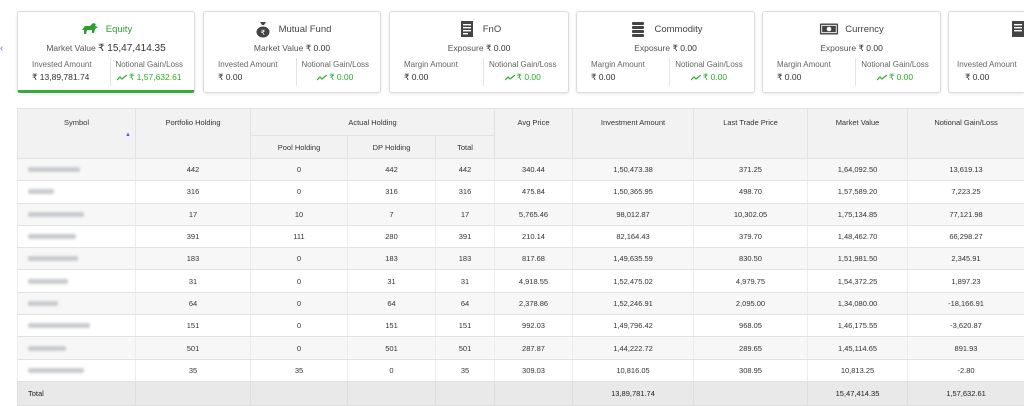 This screenshot has height=406, width=1024. What do you see at coordinates (391, 370) in the screenshot?
I see `dp-holding-cell: 0` at bounding box center [391, 370].